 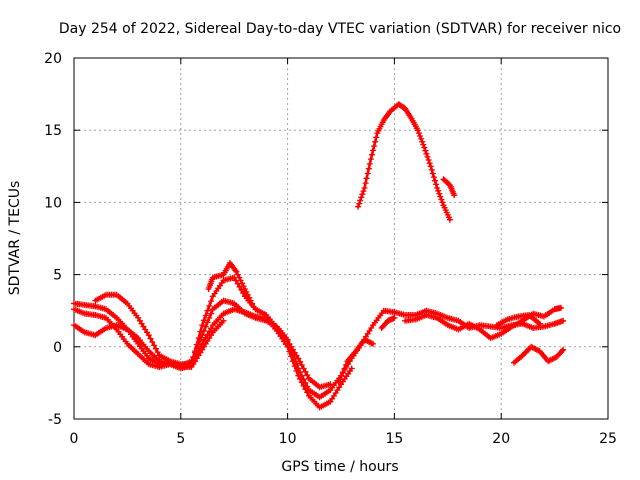 What do you see at coordinates (74, 439) in the screenshot?
I see `x-tick-label: 0` at bounding box center [74, 439].